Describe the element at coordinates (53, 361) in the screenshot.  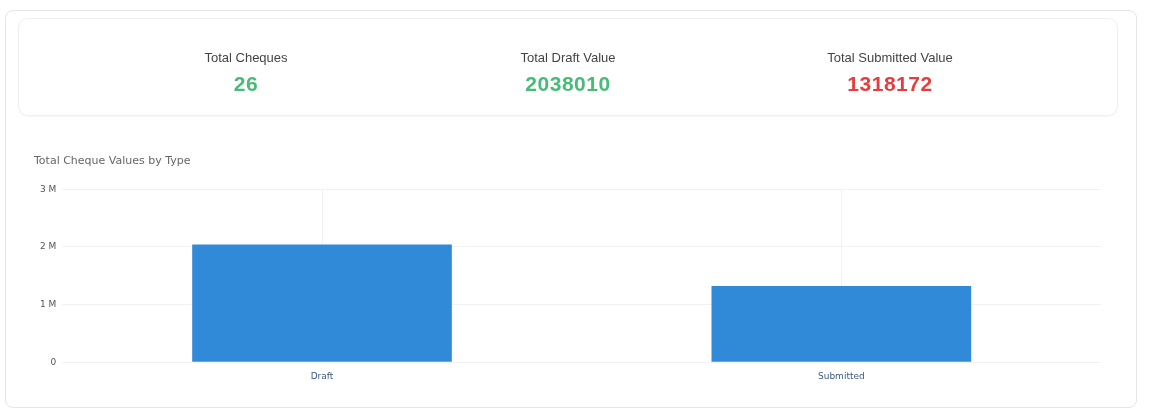
I see `y-tick-label: 0` at that location.